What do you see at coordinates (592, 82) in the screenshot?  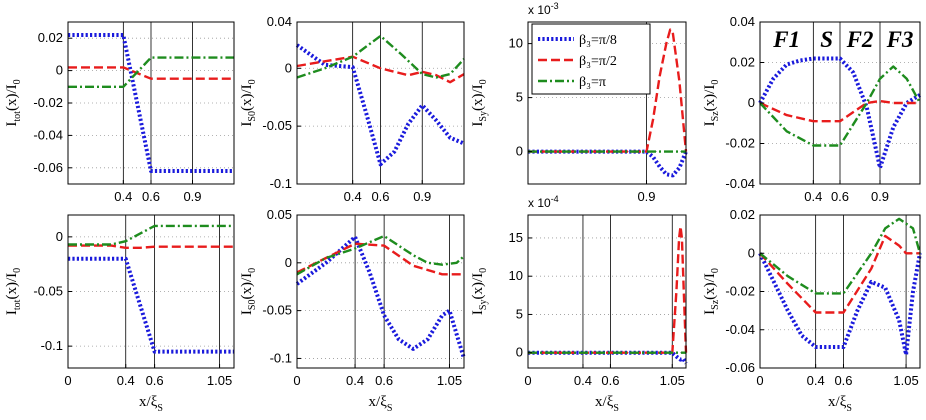 I see `legend-label-s3: β₃=π` at bounding box center [592, 82].